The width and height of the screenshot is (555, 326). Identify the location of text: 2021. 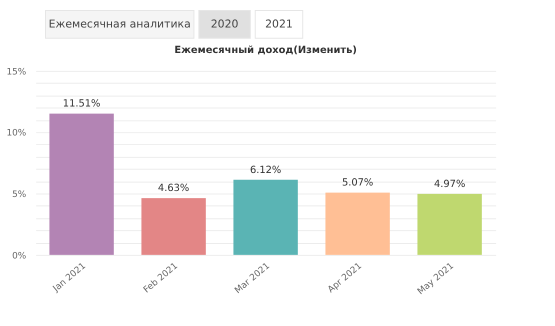
(279, 23).